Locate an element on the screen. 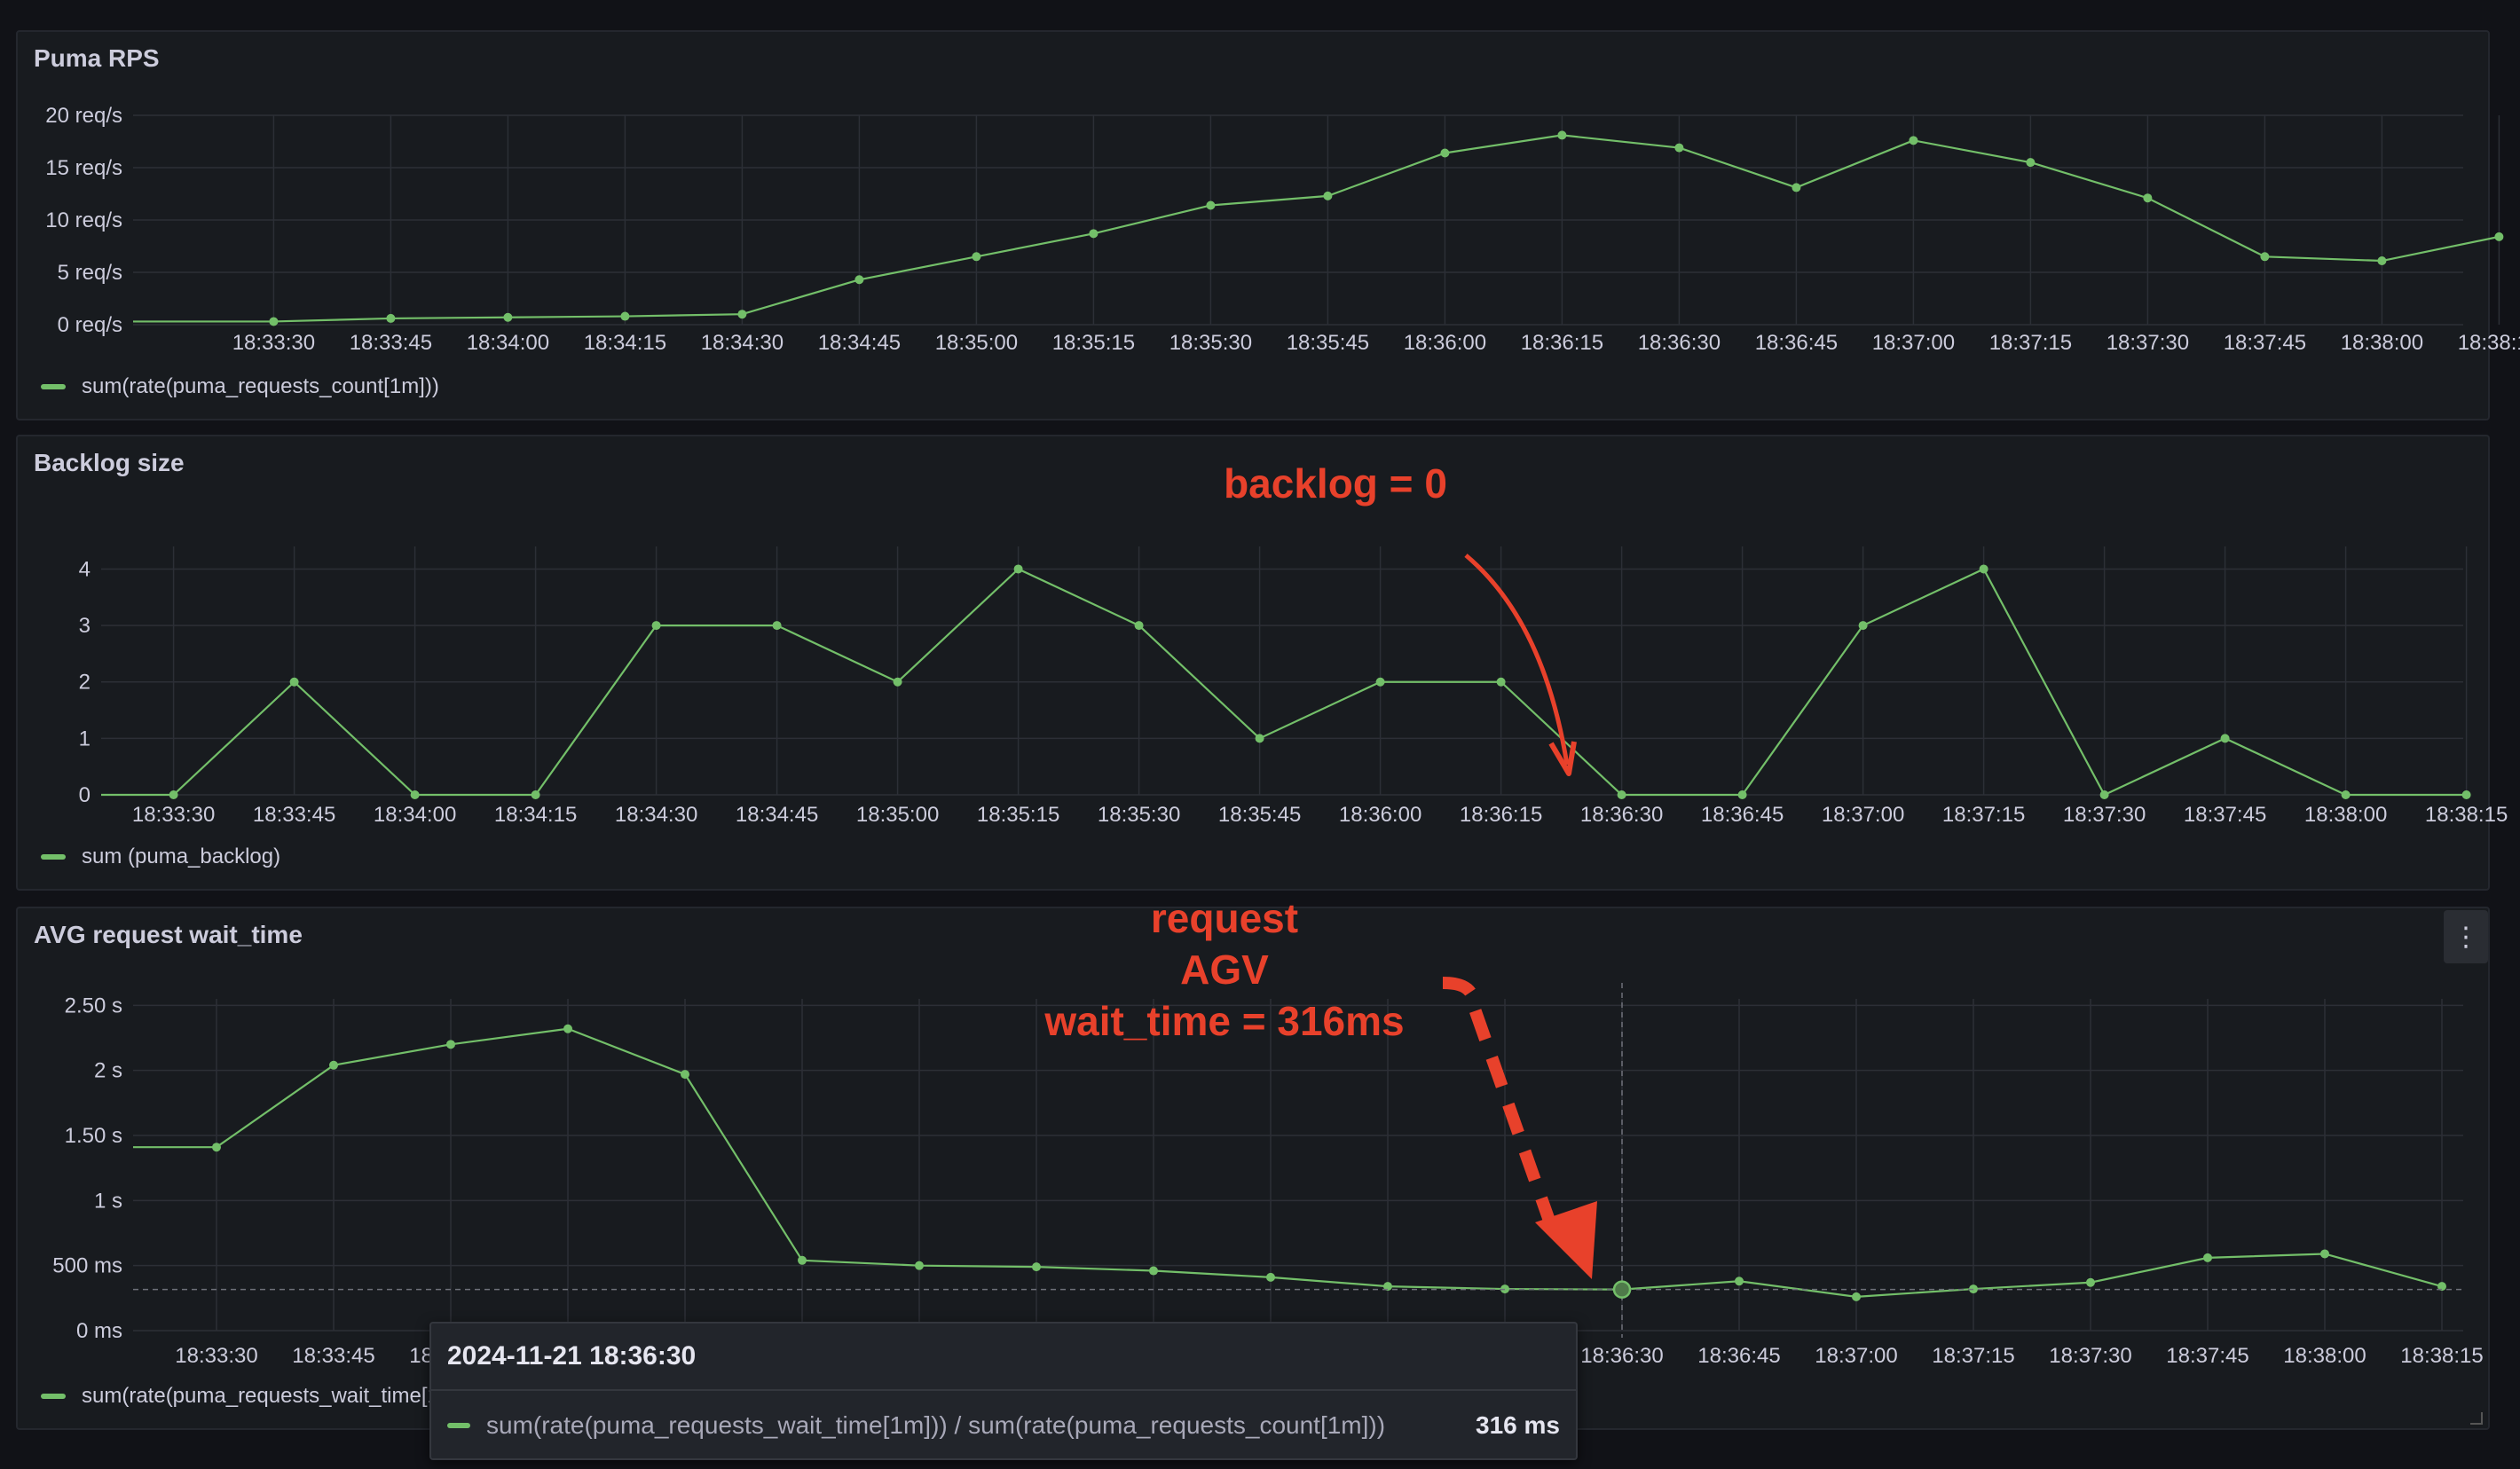  annotation-backlog: backlog = 0 is located at coordinates (1336, 484).